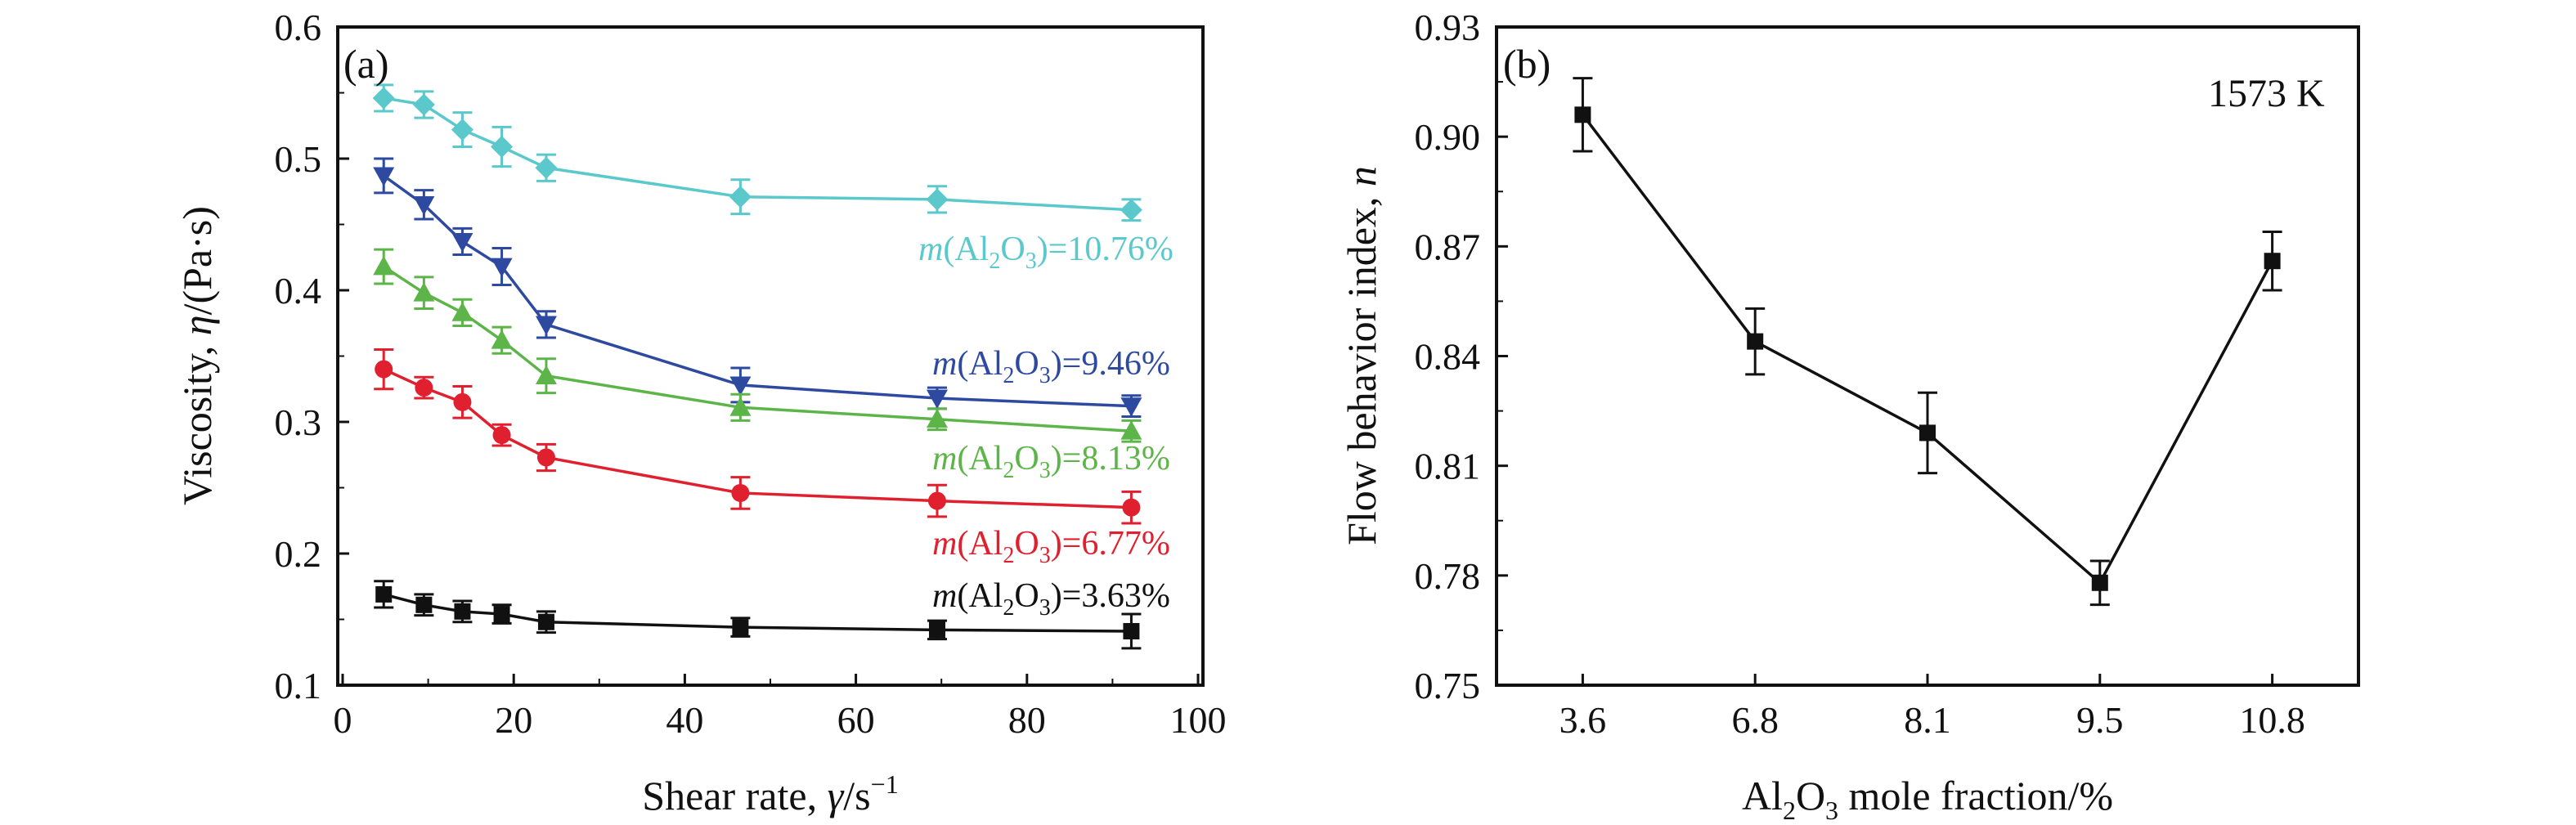 Image resolution: width=2576 pixels, height=825 pixels. What do you see at coordinates (1527, 64) in the screenshot?
I see `panel-label: (b)` at bounding box center [1527, 64].